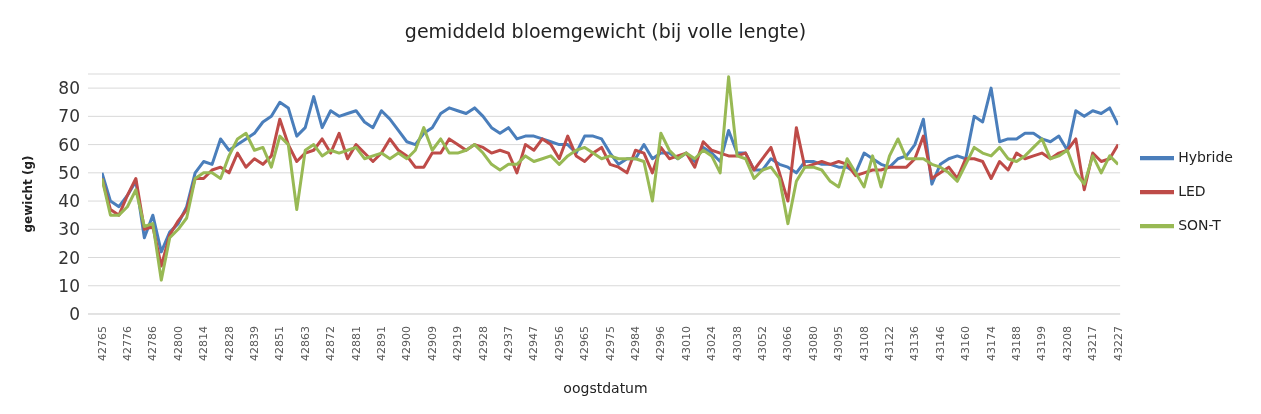  What do you see at coordinates (432, 343) in the screenshot?
I see `x-tick-label: 42909` at bounding box center [432, 343].